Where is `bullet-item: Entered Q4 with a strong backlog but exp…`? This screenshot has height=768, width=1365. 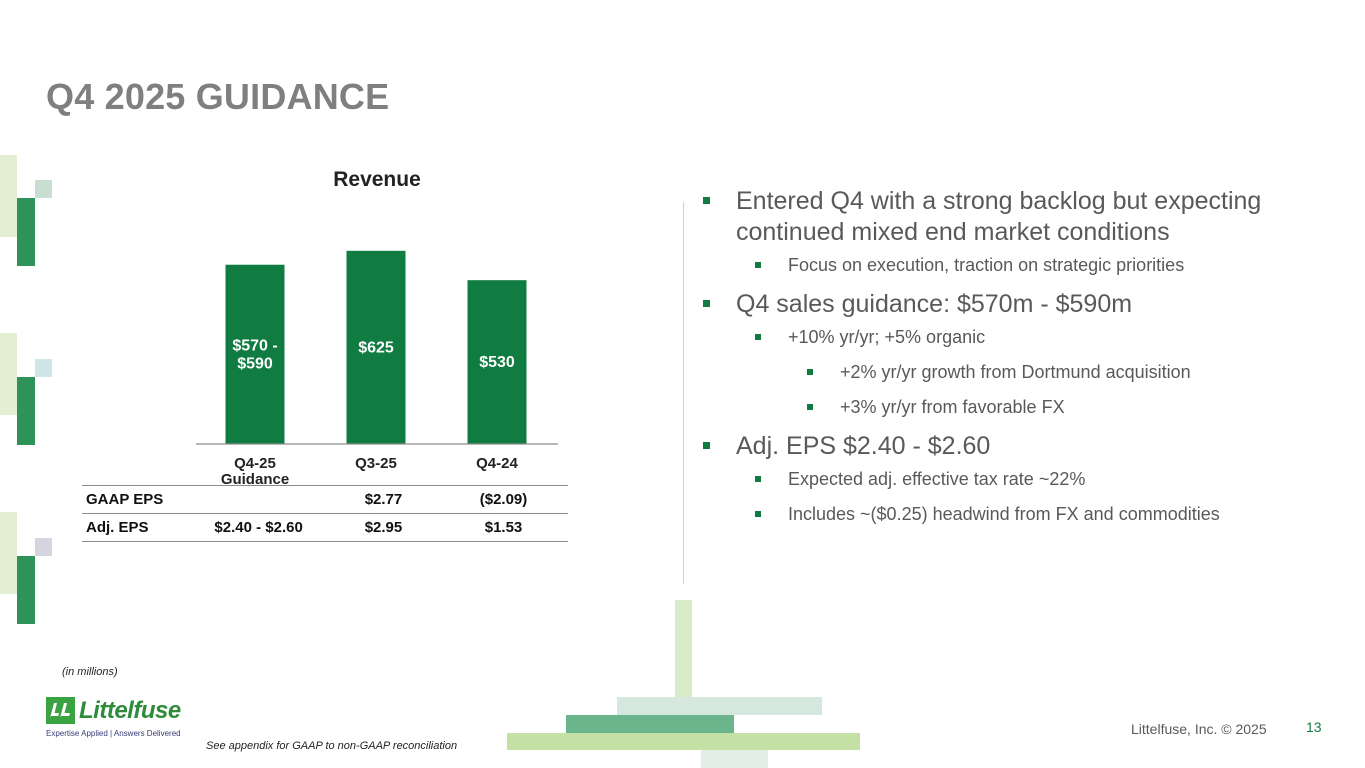
bullet-item: Entered Q4 with a strong backlog but exp… is located at coordinates (1023, 217).